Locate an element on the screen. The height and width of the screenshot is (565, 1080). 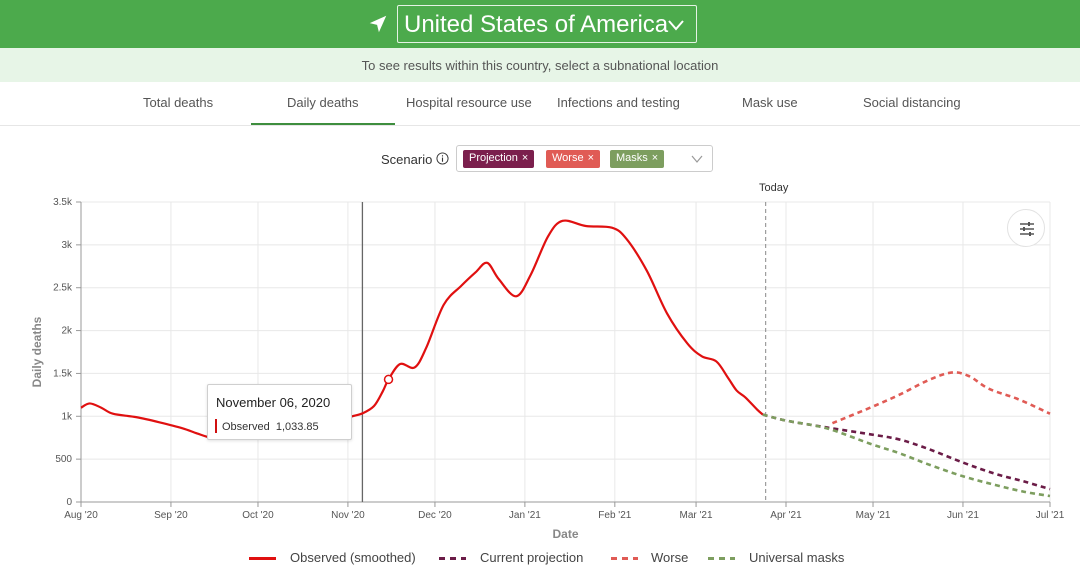
x-tick-label: May '21 is located at coordinates (873, 515).